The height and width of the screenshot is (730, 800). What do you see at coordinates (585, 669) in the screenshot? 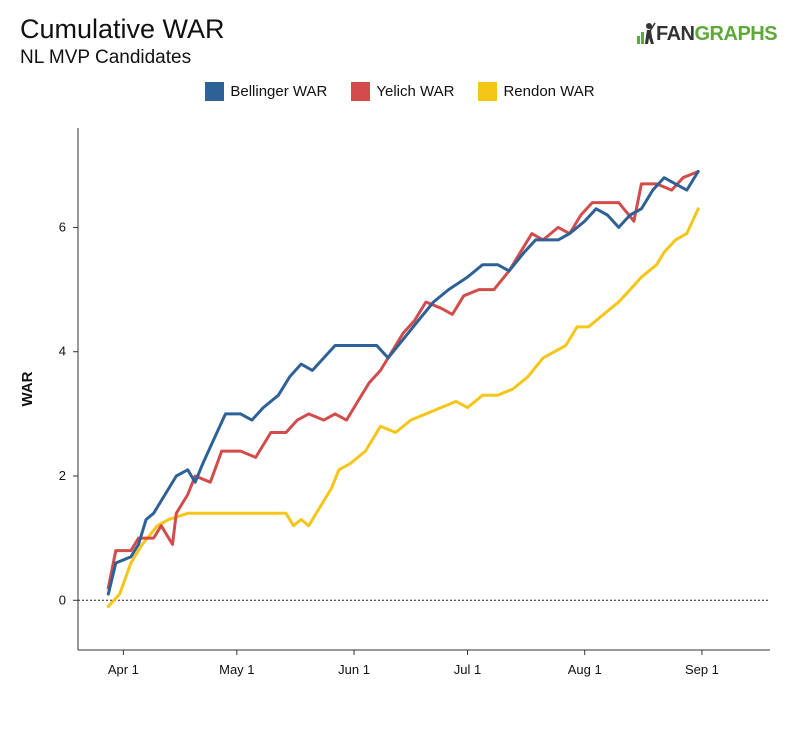
I see `x-tick-label: Aug 1` at bounding box center [585, 669].